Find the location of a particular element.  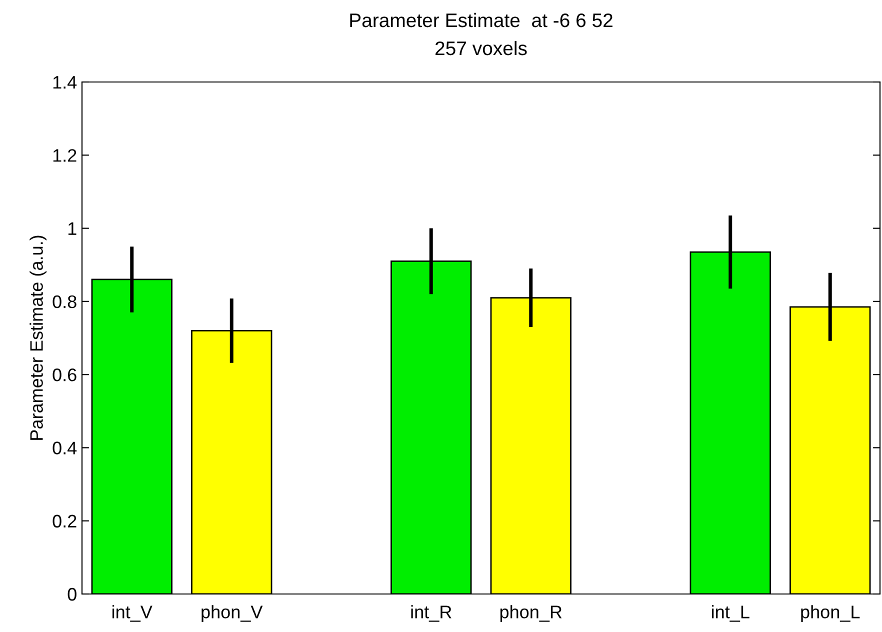

y-tick-label: 1 is located at coordinates (72, 228).